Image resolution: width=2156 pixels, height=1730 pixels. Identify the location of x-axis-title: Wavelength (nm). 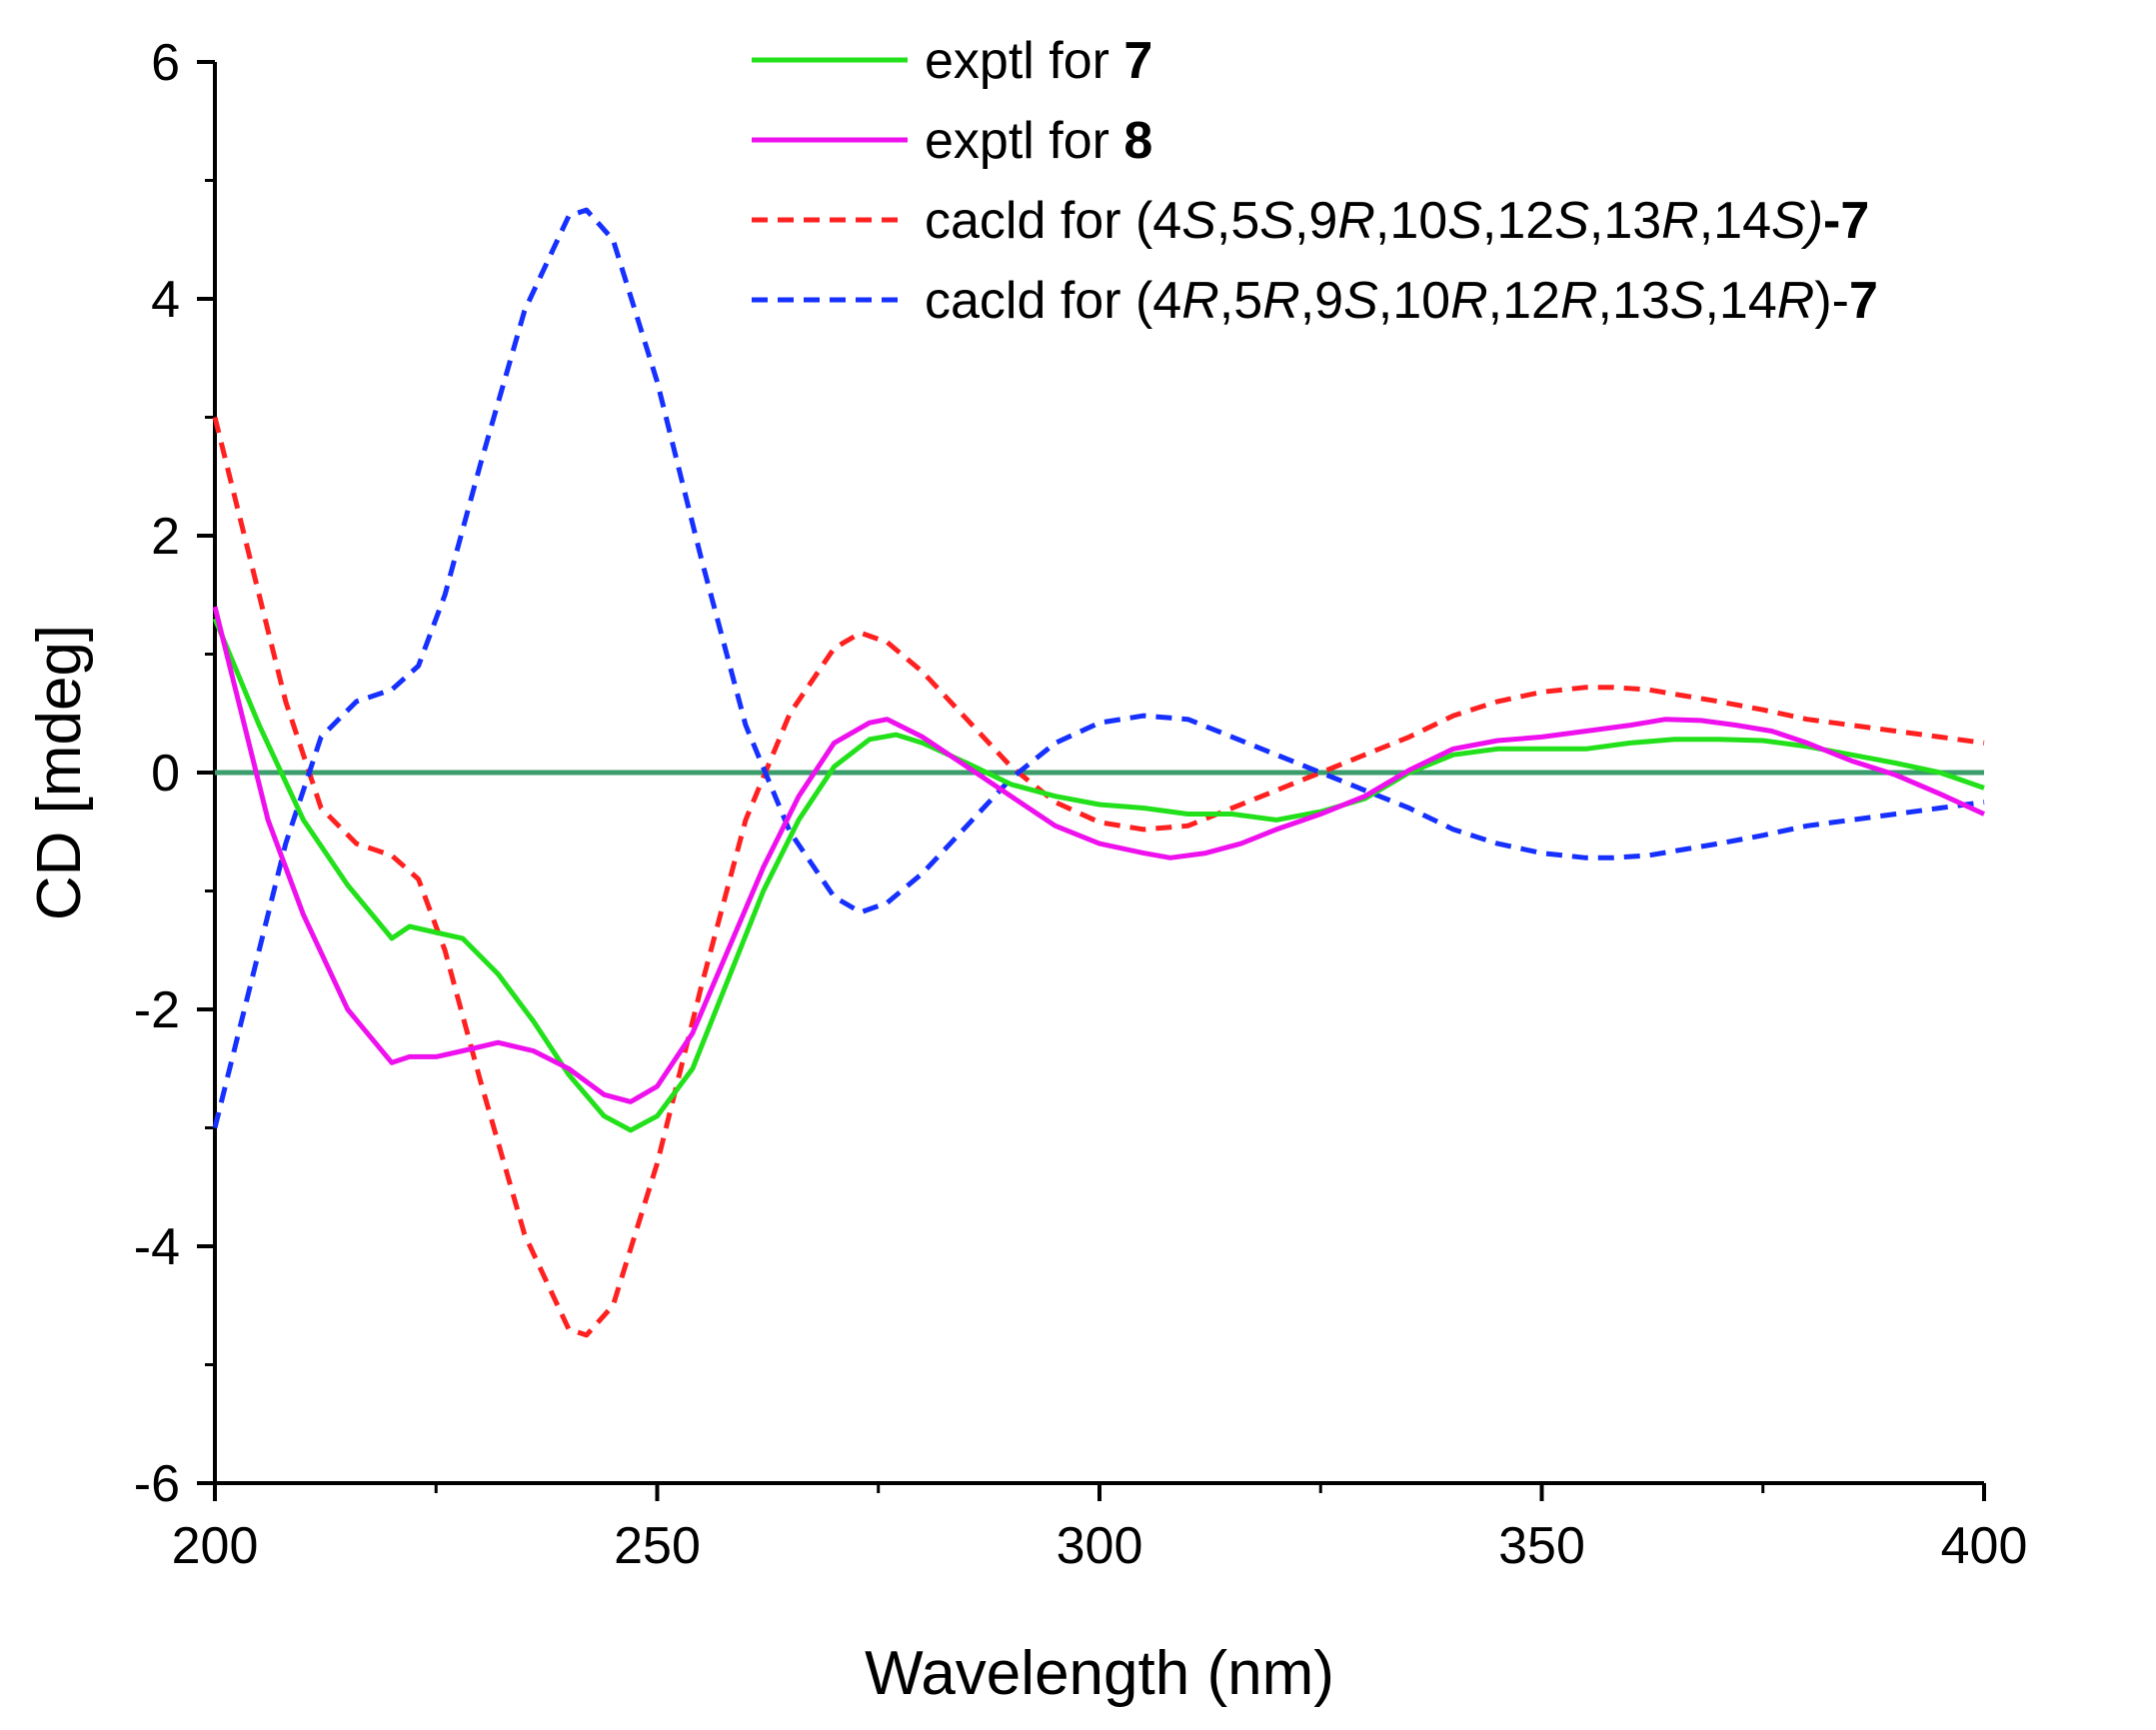
(1099, 1674).